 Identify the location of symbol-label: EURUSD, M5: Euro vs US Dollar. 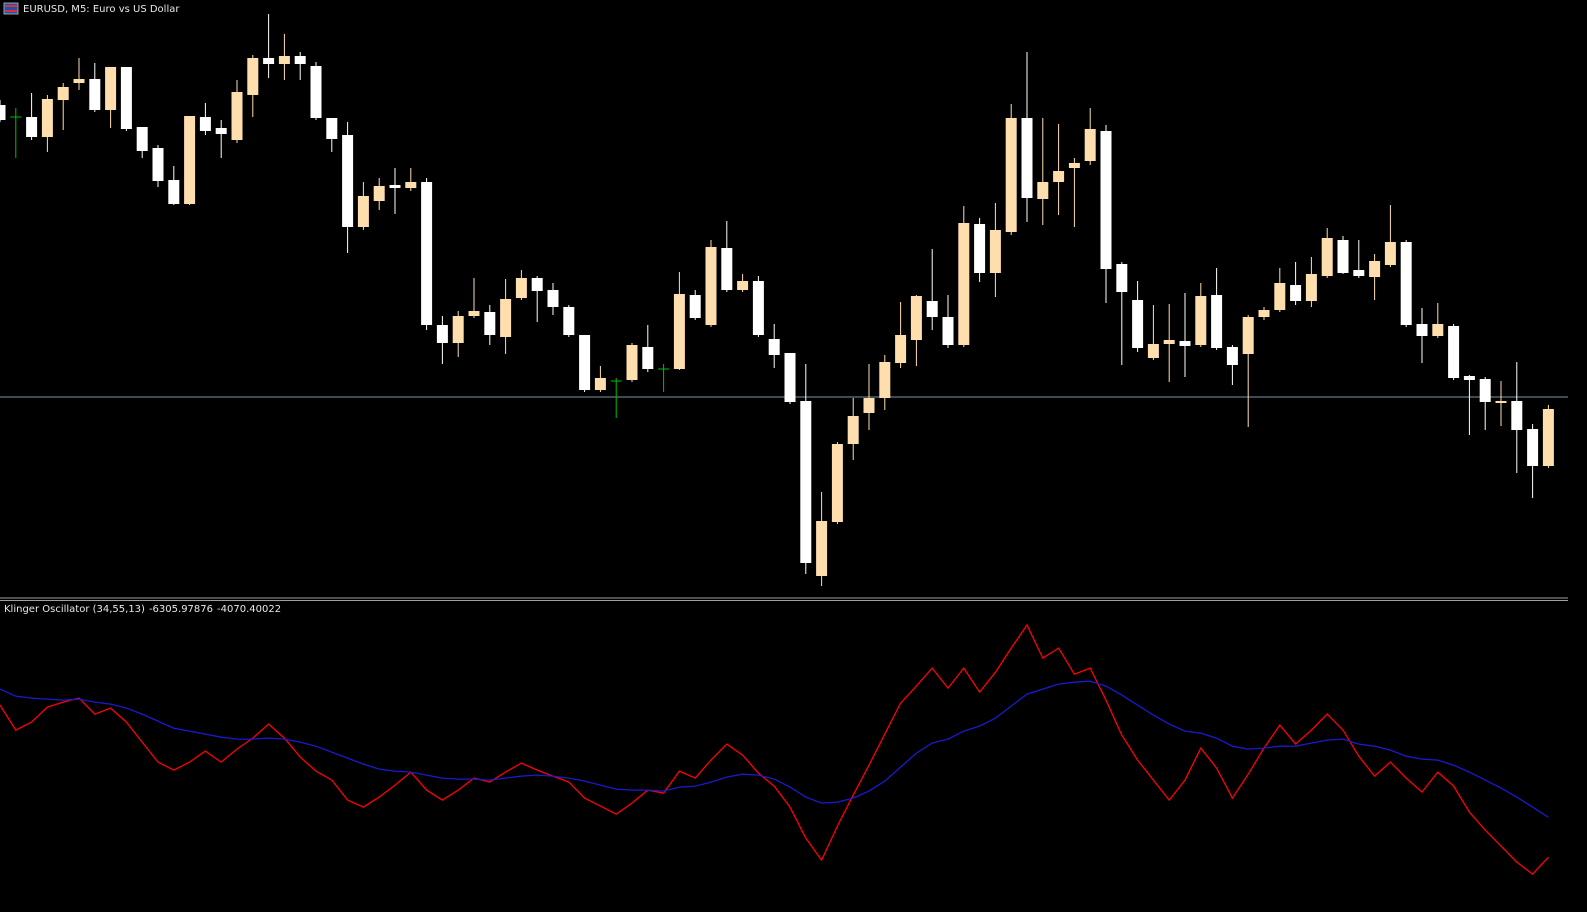
(101, 9).